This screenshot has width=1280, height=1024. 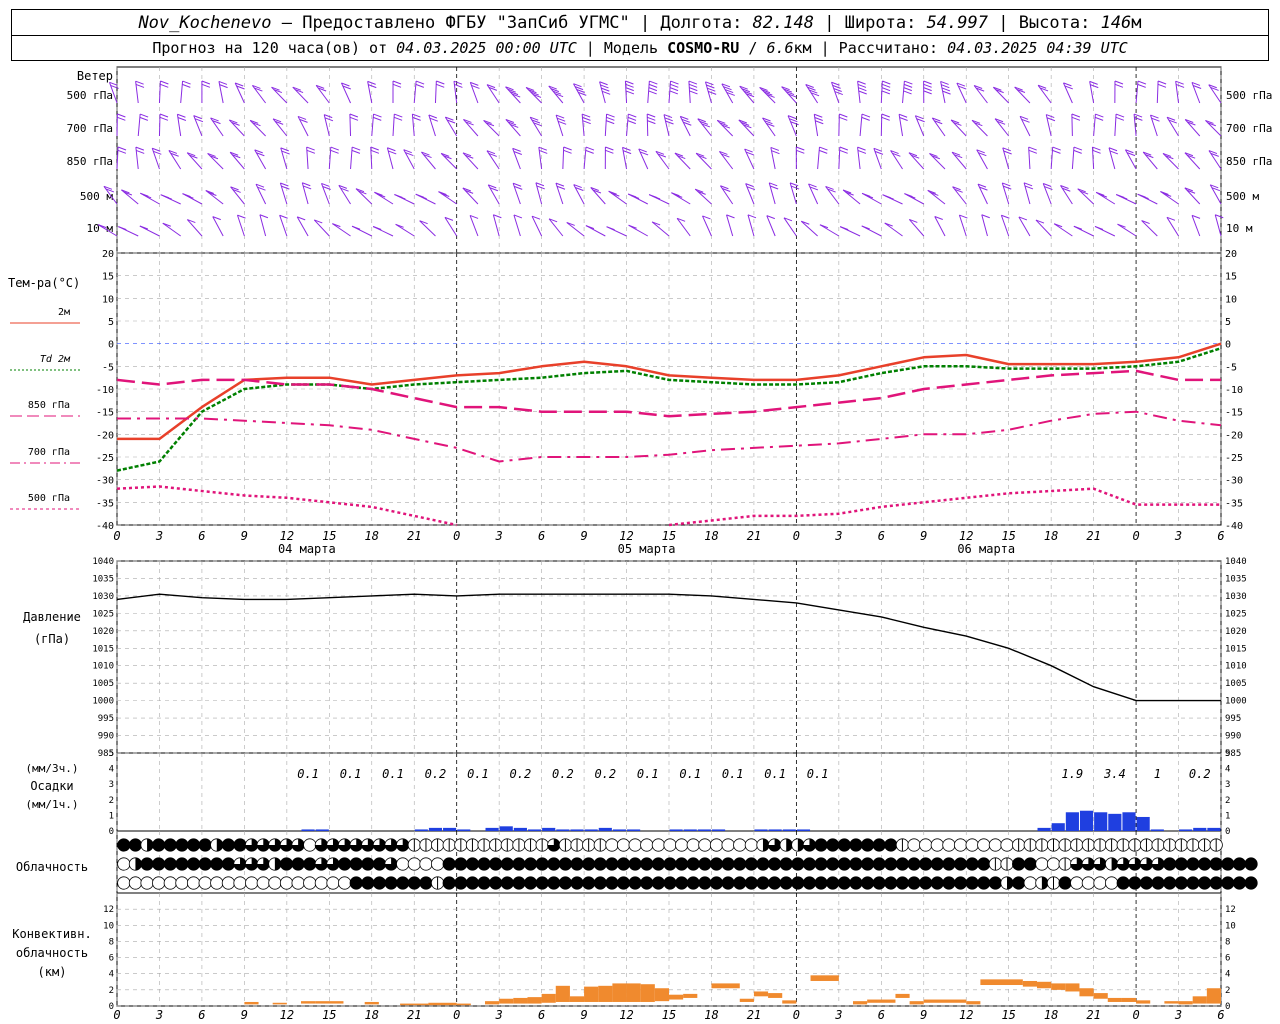 I want to click on temp-ytick-left: 5, so click(x=111, y=322).